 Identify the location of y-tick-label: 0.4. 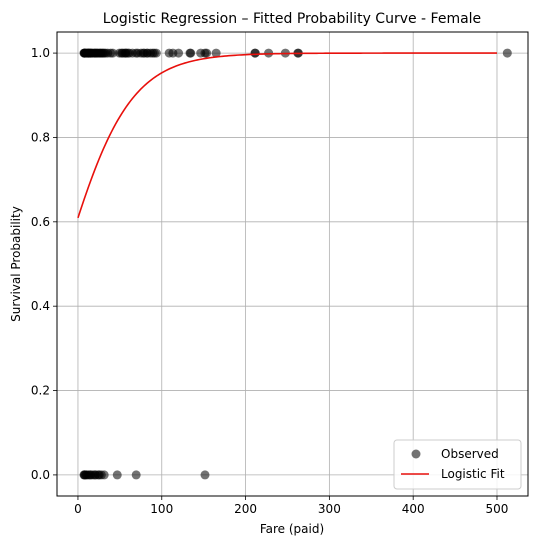
(40, 306).